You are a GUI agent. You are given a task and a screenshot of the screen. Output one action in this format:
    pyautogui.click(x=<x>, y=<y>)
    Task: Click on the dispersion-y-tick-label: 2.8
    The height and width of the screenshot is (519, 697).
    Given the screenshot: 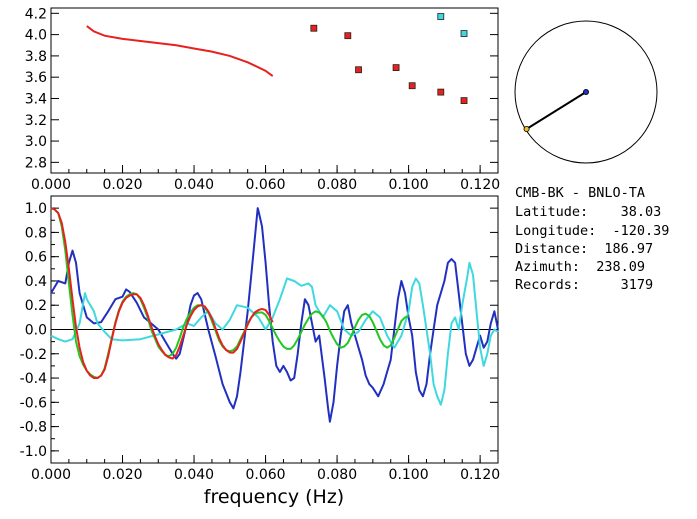 What is the action you would take?
    pyautogui.click(x=36, y=163)
    